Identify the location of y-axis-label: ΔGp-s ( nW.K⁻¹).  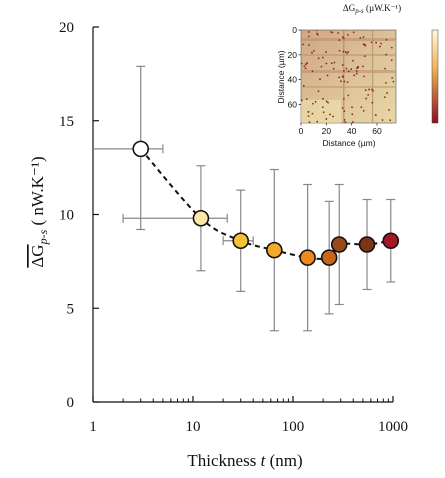
(39, 211).